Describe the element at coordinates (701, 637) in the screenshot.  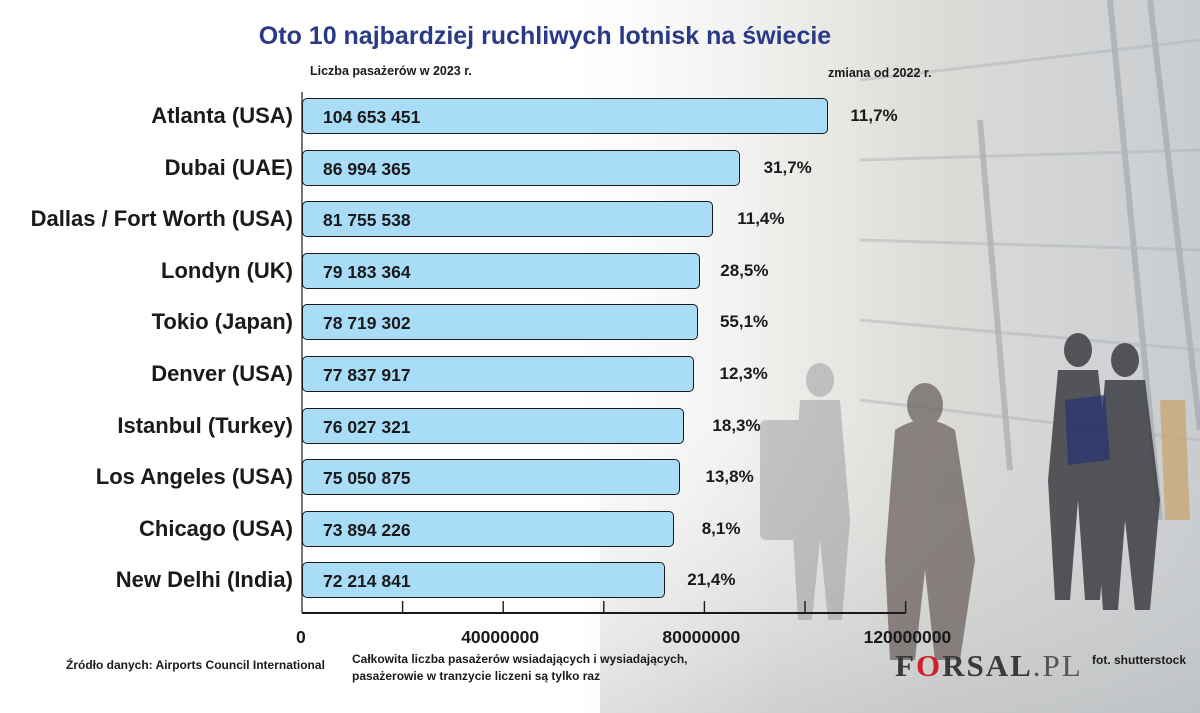
I see `x-tick-label: 80000000` at that location.